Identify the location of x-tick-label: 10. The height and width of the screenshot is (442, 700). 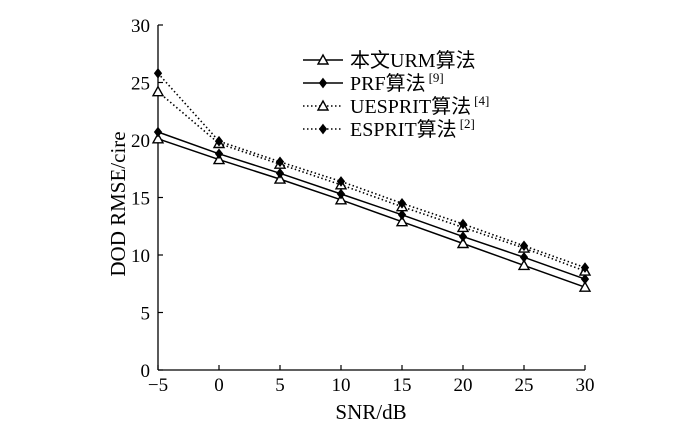
(341, 385).